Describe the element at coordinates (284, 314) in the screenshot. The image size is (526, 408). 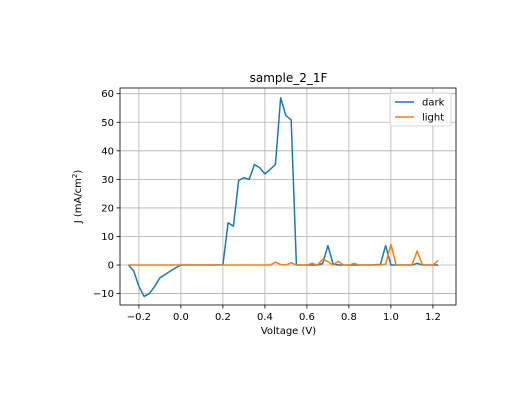
I see `x-axis-ticks: −0.2 0.0 0.2 0.4 0.6 0.8 1.0 1.2` at that location.